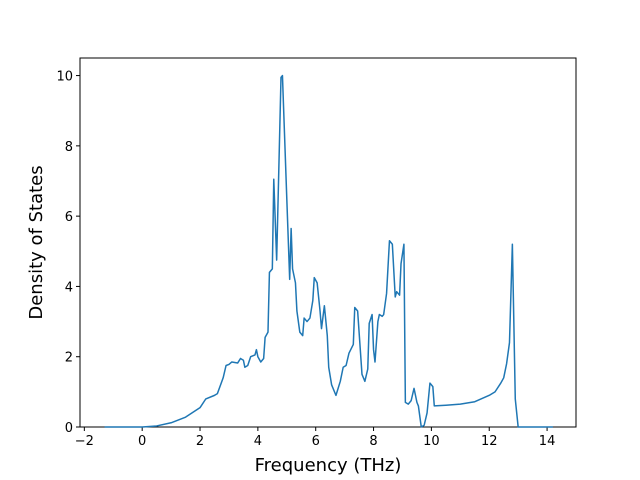 This screenshot has width=640, height=480. I want to click on x-tick-label: 2, so click(200, 441).